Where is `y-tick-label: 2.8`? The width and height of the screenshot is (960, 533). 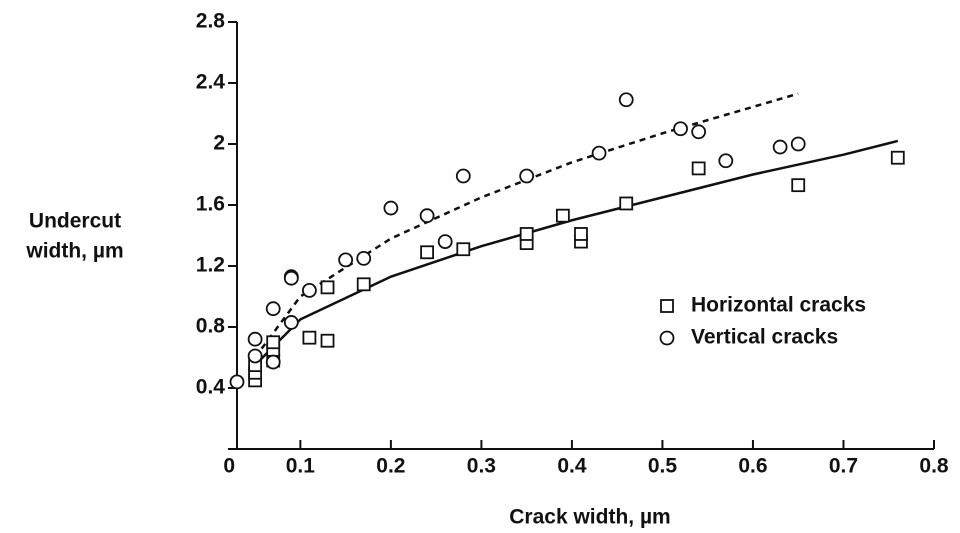 y-tick-label: 2.8 is located at coordinates (211, 21).